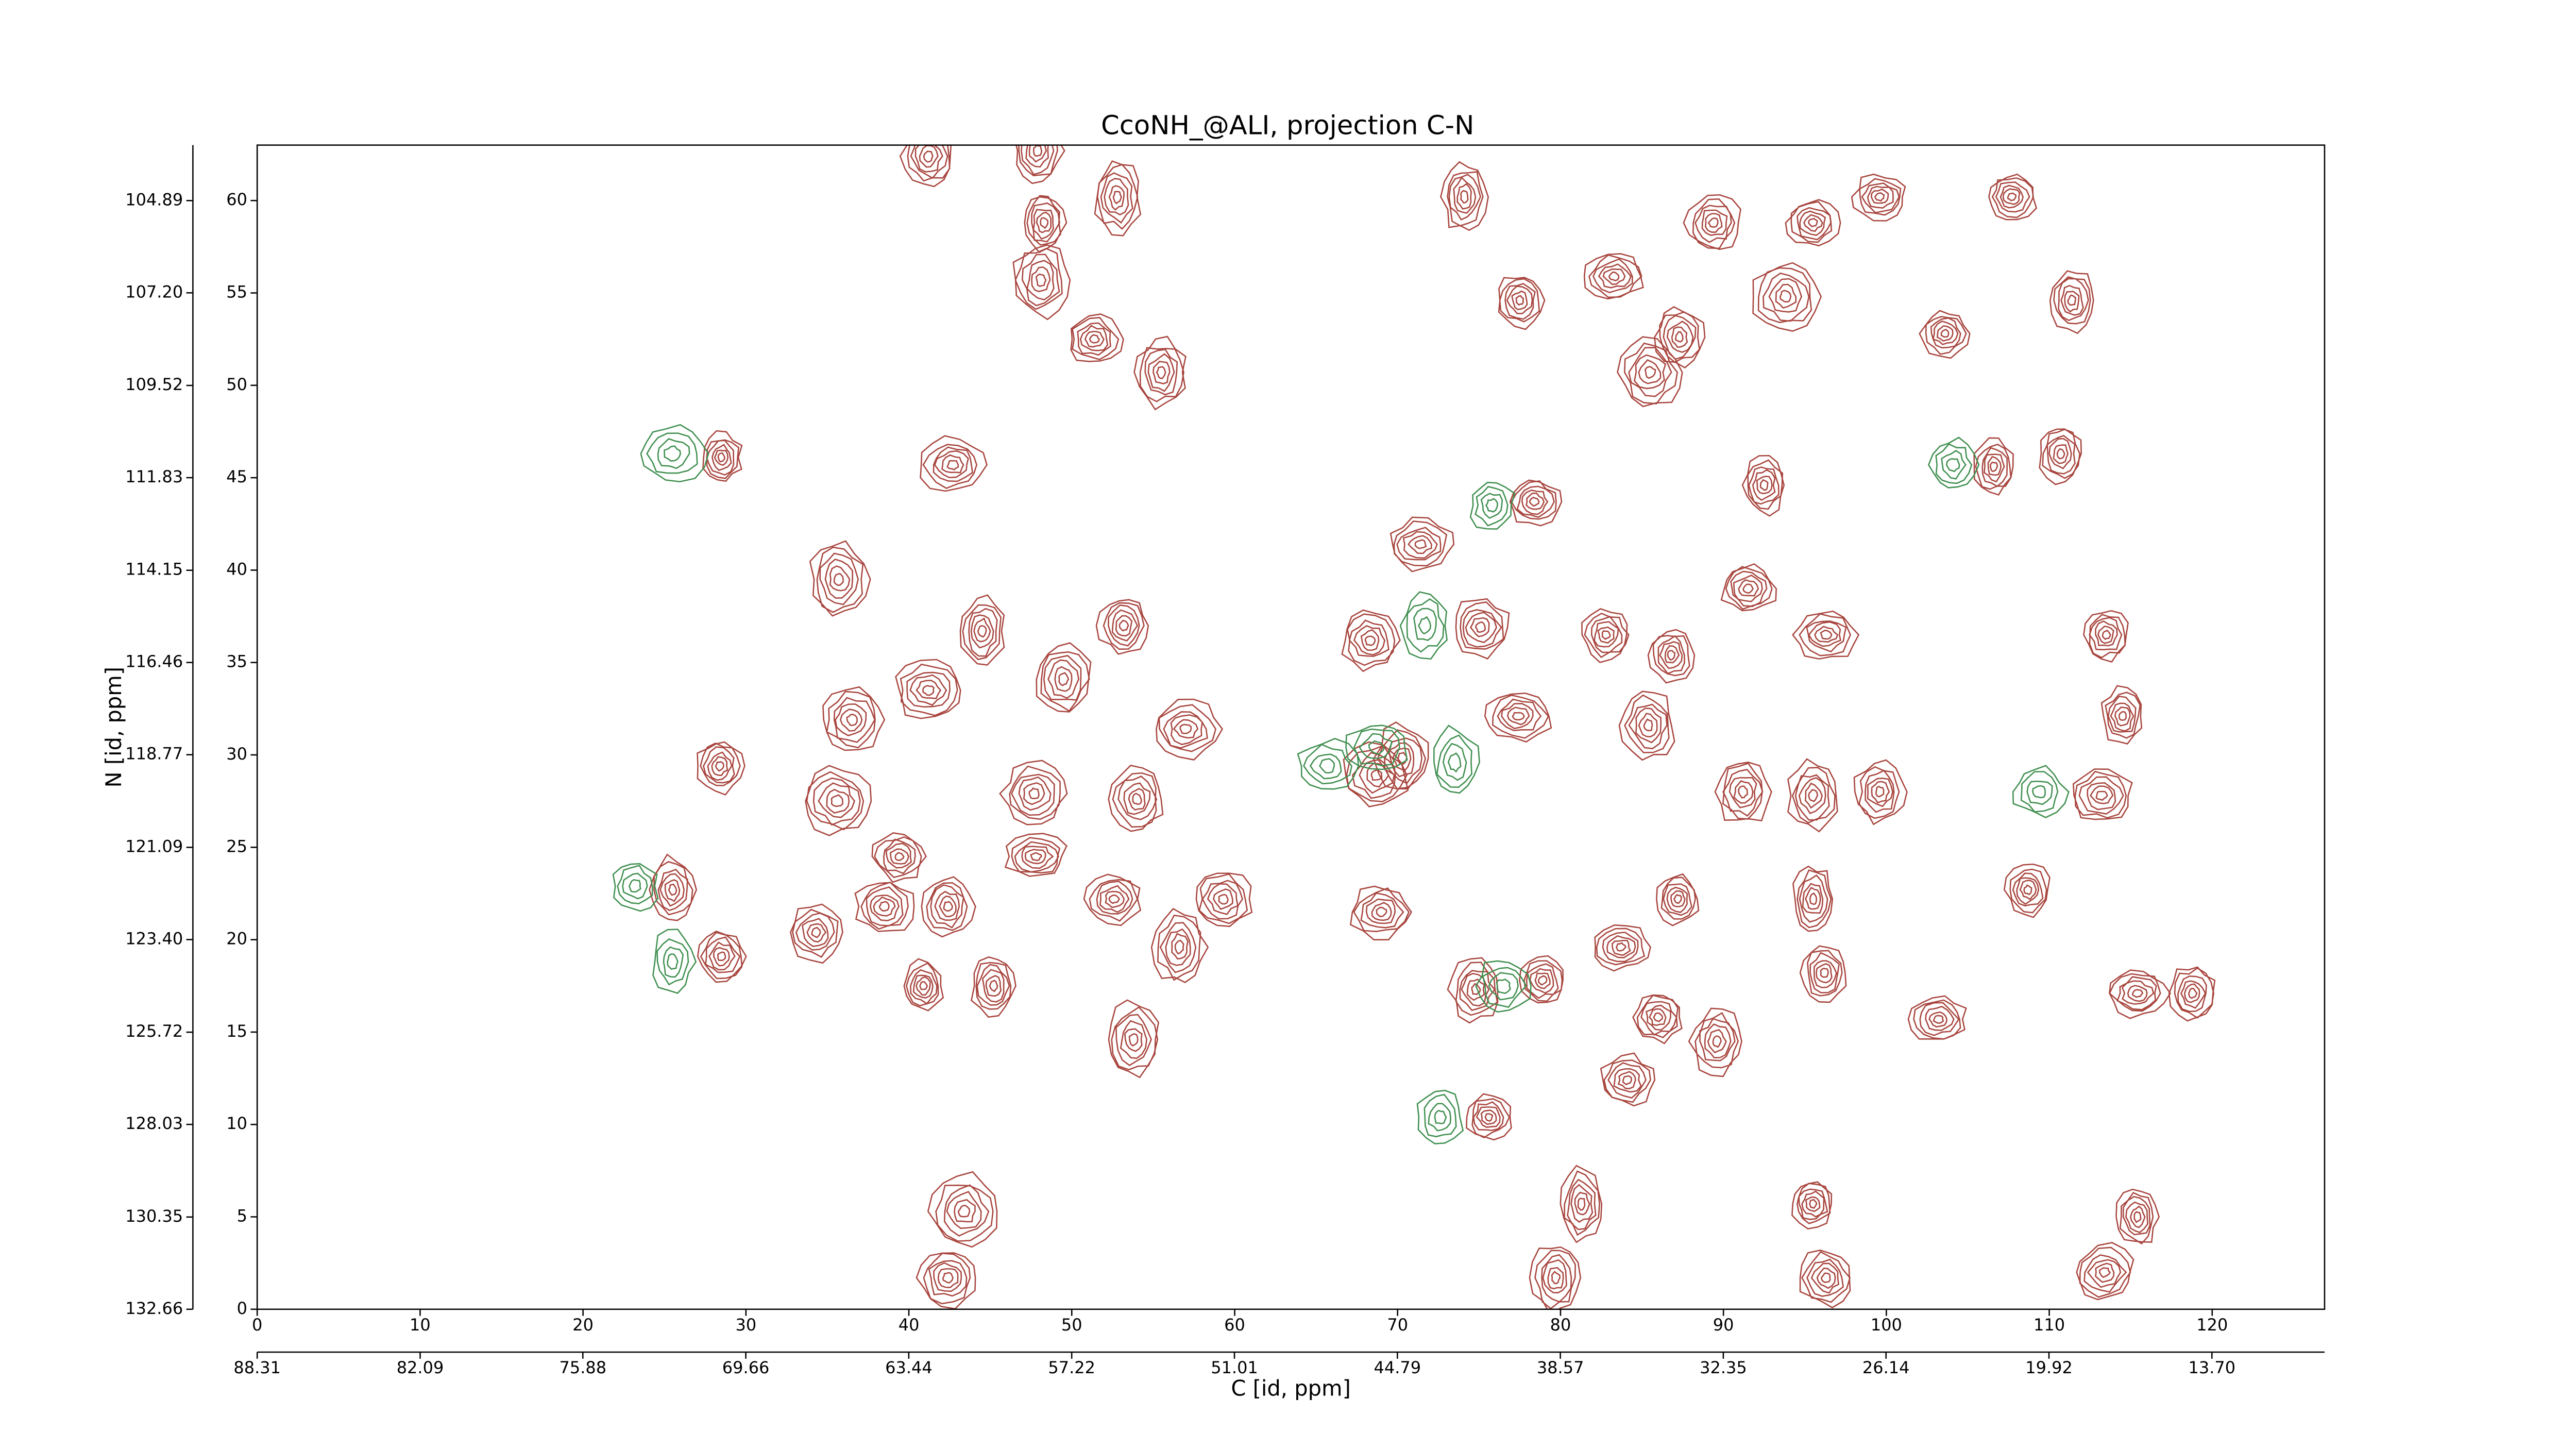  I want to click on x2-tick-label: 13.70, so click(2212, 1367).